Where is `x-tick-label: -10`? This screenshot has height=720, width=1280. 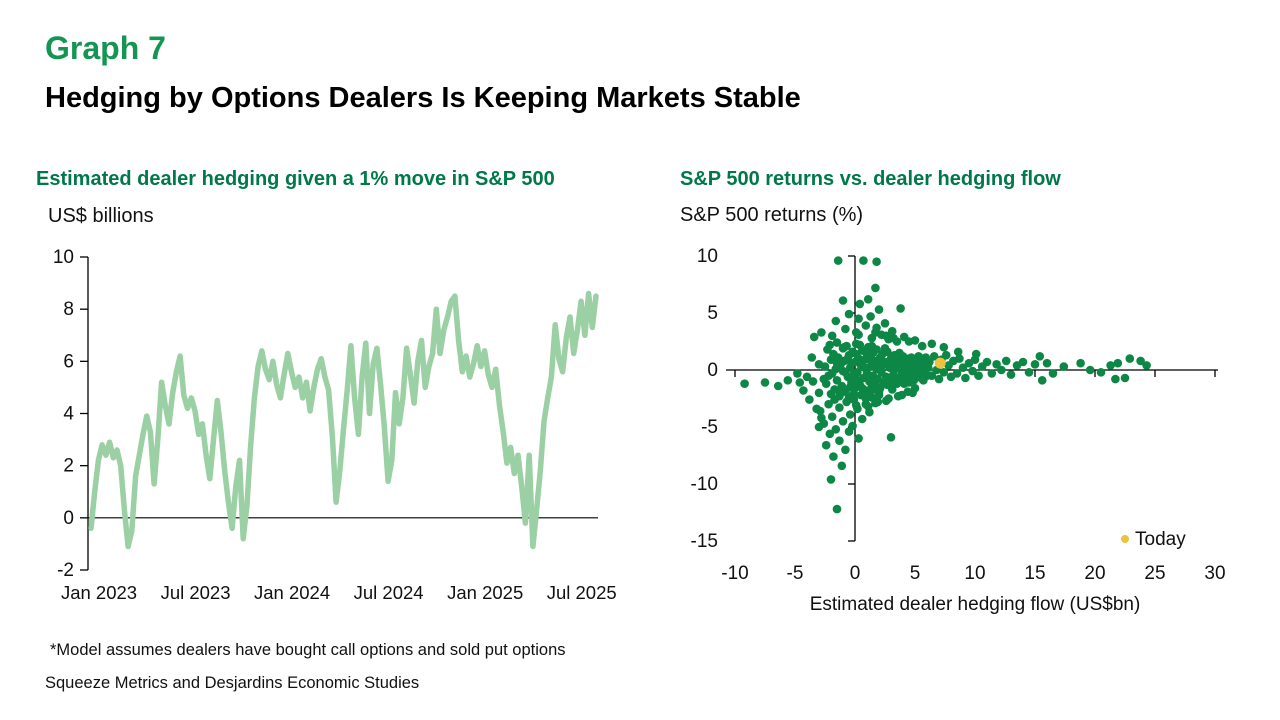 x-tick-label: -10 is located at coordinates (734, 573).